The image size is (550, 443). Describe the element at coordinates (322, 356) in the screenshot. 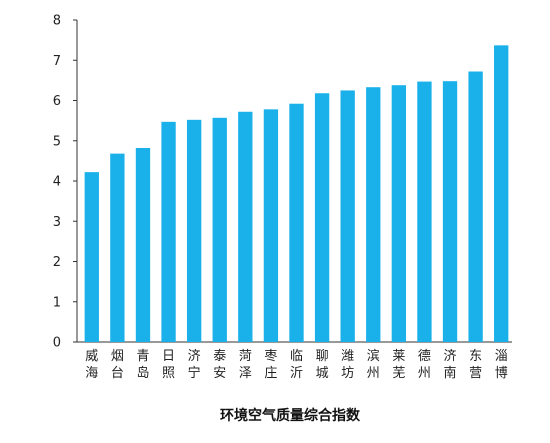

I see `x-tick-char: 聊` at that location.